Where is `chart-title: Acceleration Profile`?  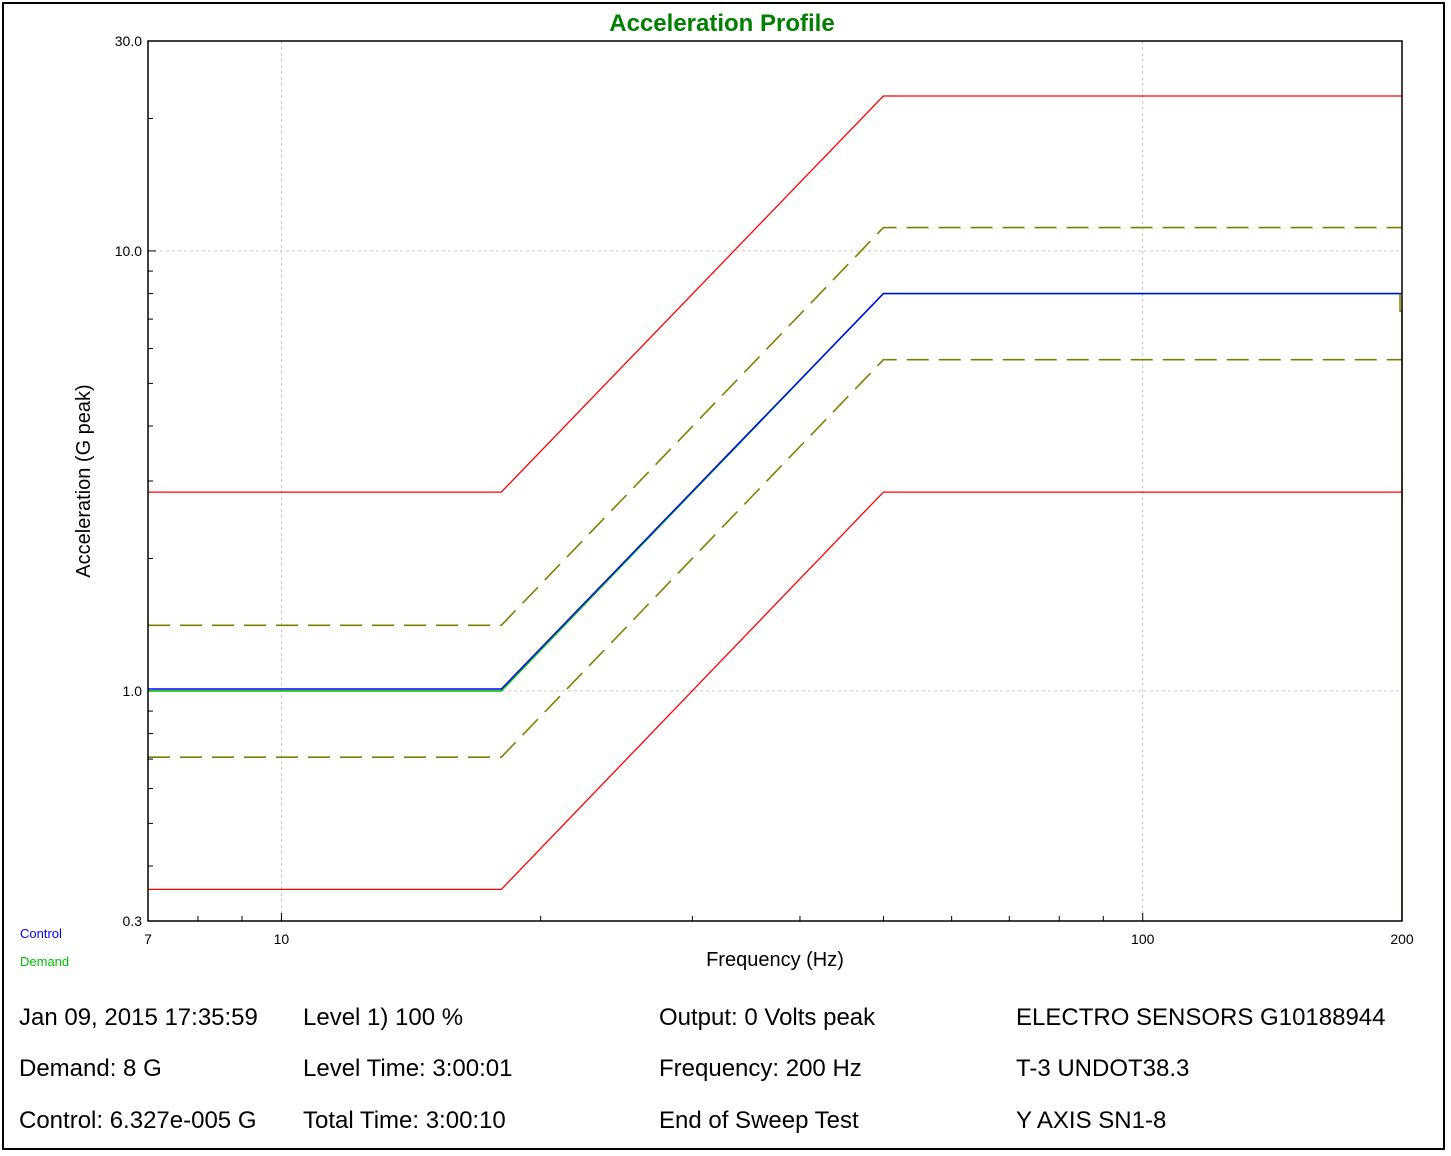 chart-title: Acceleration Profile is located at coordinates (721, 23).